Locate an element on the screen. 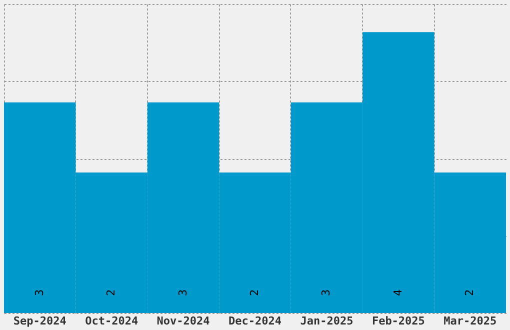  x-tick-label: Nov-2024 is located at coordinates (183, 321).